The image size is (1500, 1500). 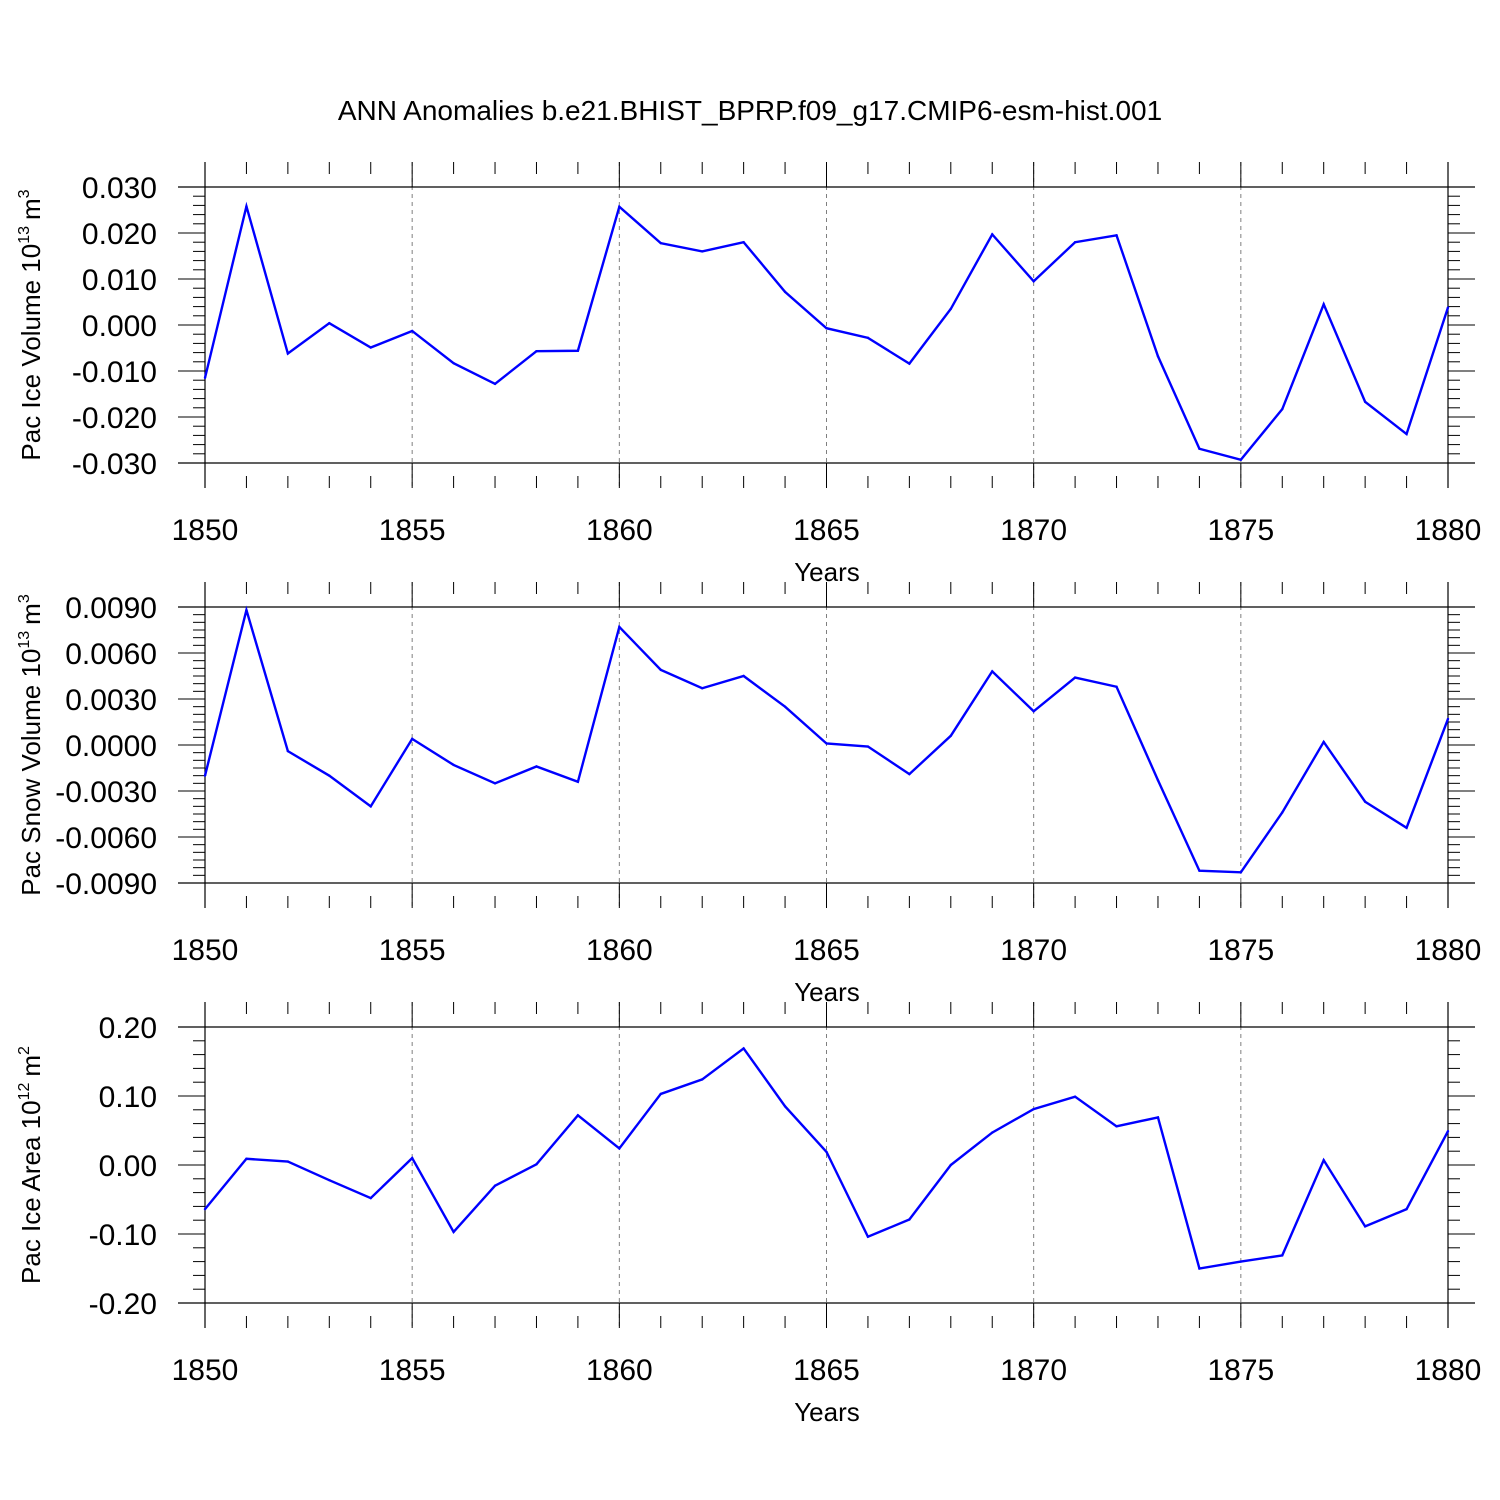 What do you see at coordinates (123, 1304) in the screenshot?
I see `y-tick-label: -0.20` at bounding box center [123, 1304].